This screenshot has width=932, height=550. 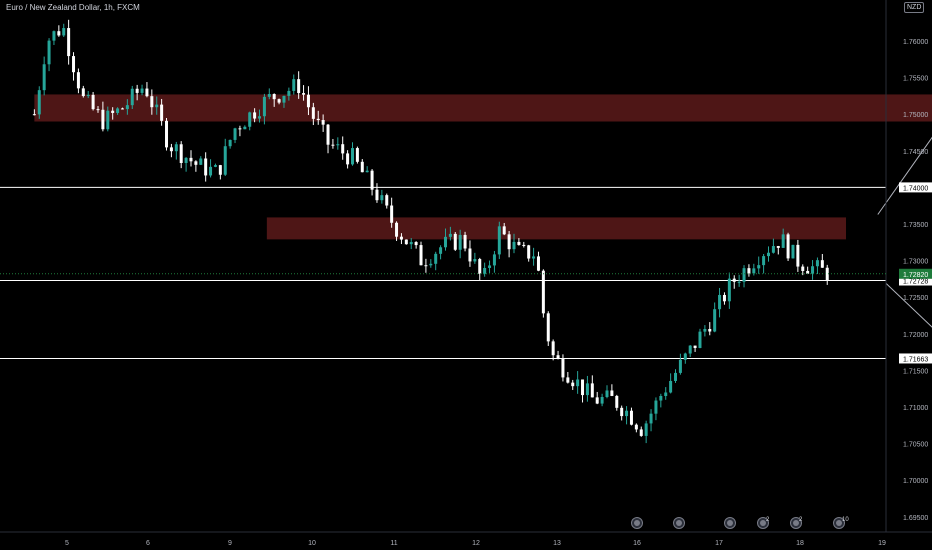 I want to click on currency-badge: NZD, so click(x=914, y=7).